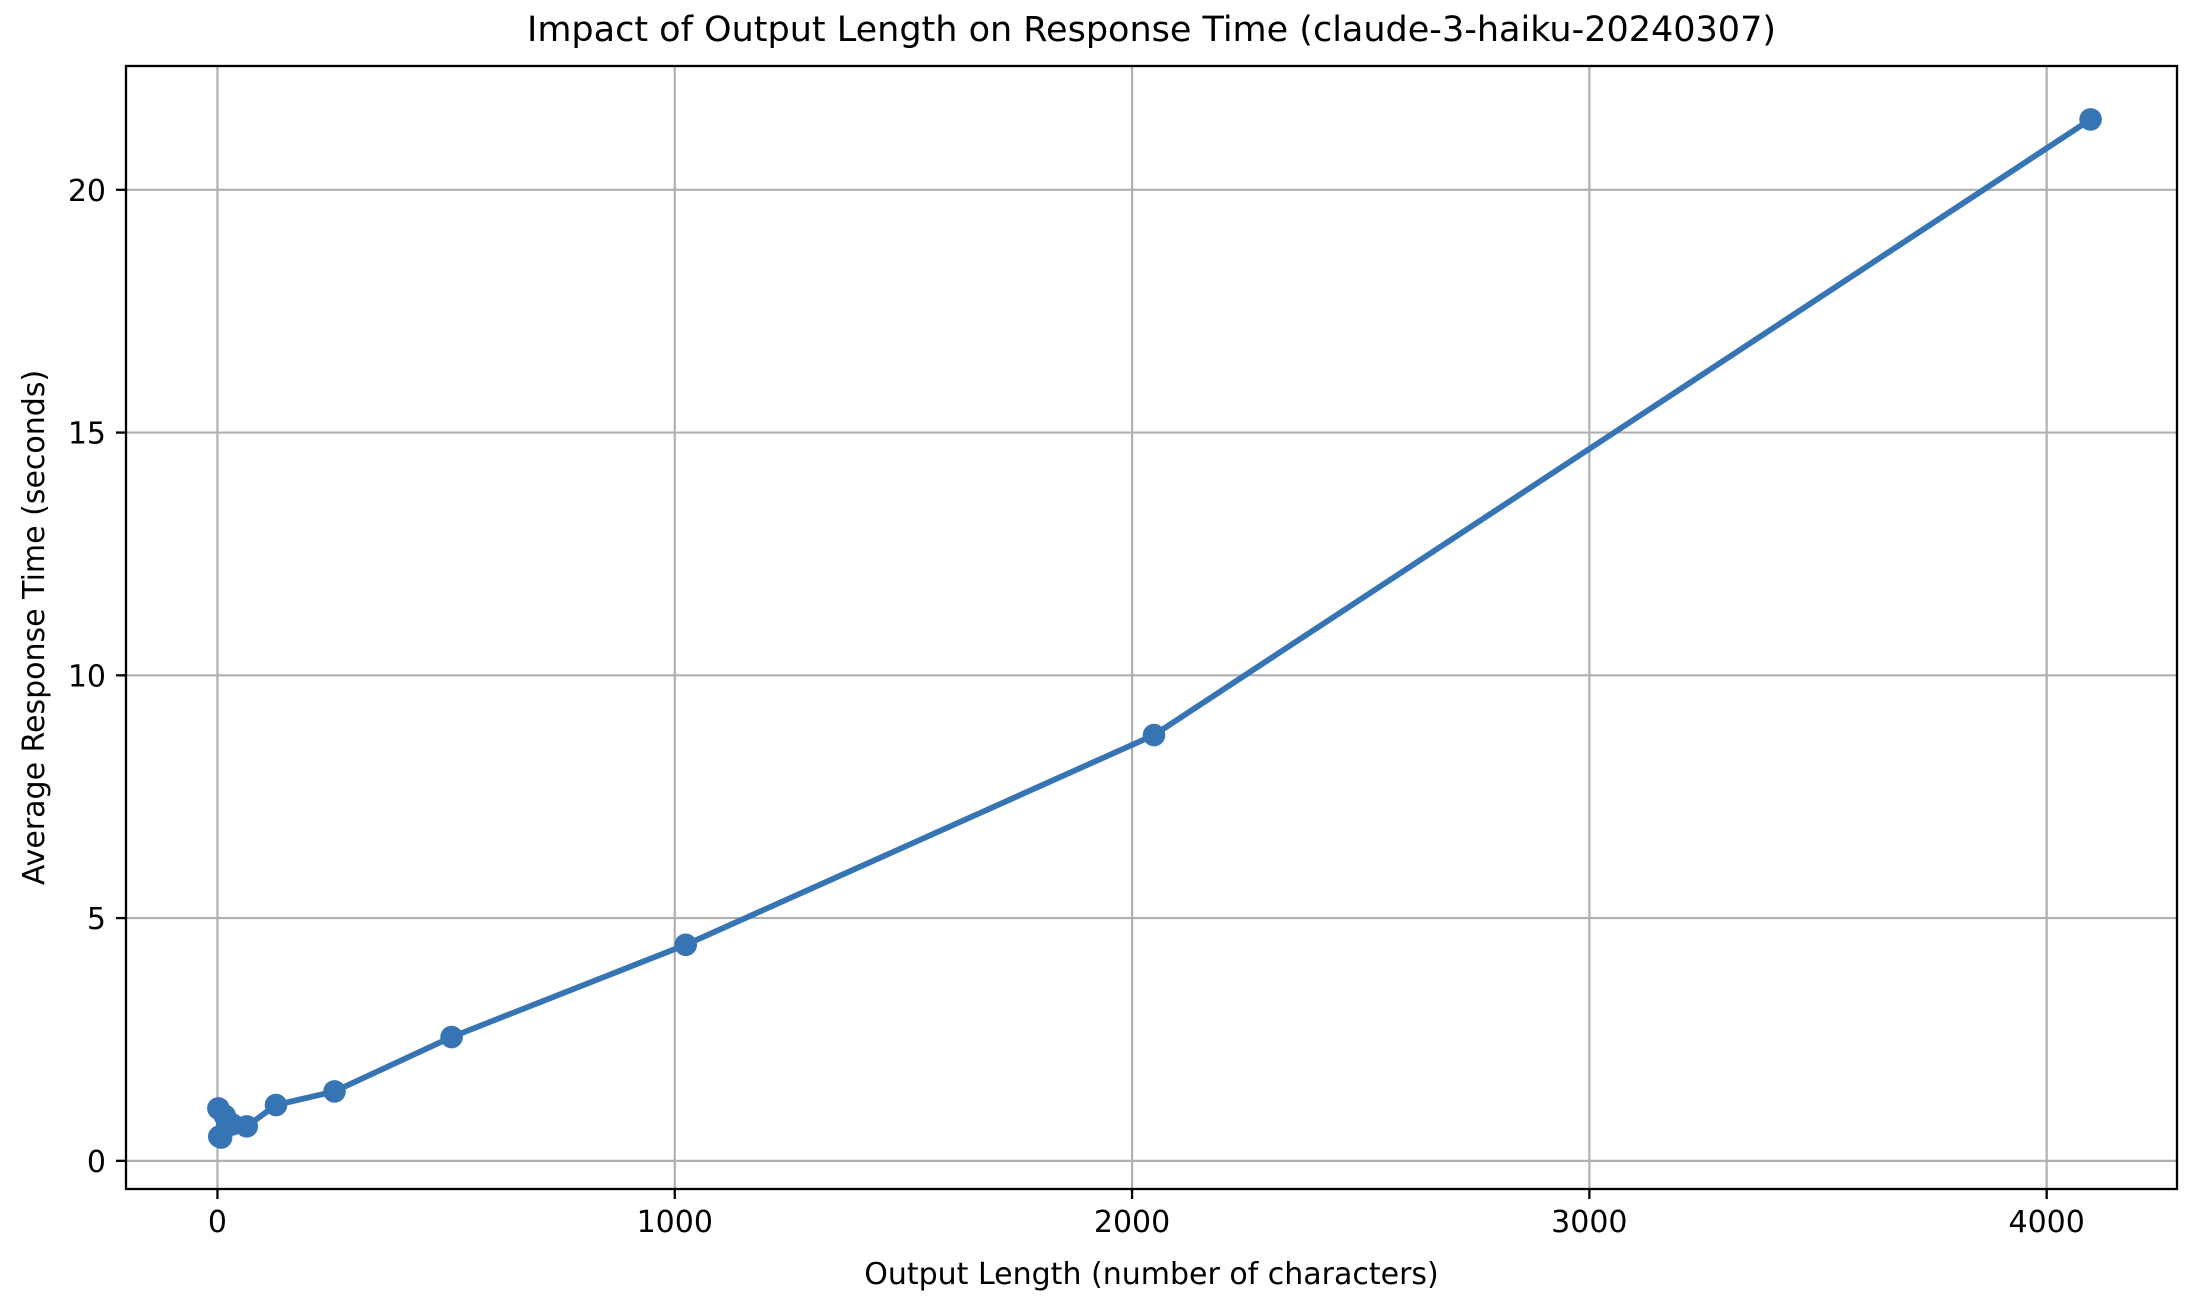 The width and height of the screenshot is (2196, 1296). Describe the element at coordinates (1589, 1222) in the screenshot. I see `x-tick-label: 3000` at that location.